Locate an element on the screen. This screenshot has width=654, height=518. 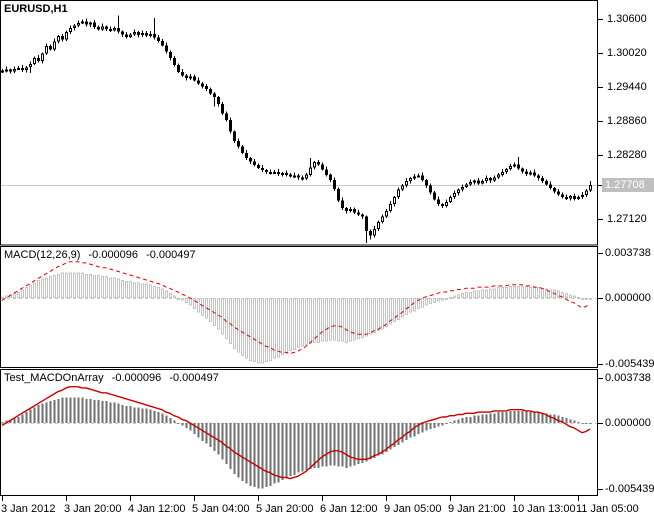
macd-indicator-label: MACD(12,26,9) -0.000096 -0.000497 is located at coordinates (100, 255).